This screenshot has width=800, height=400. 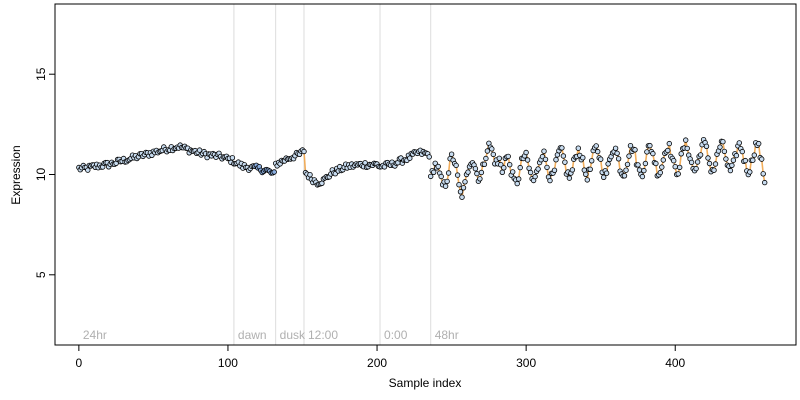 I want to click on y-tick-label: 5, so click(x=41, y=274).